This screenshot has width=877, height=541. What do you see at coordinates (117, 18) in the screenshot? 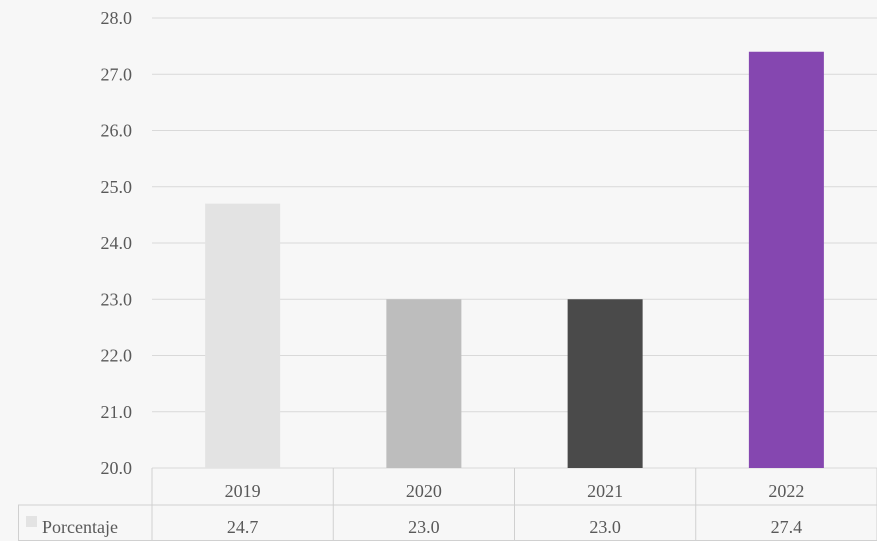
I see `y-tick-label: 28.0` at bounding box center [117, 18].